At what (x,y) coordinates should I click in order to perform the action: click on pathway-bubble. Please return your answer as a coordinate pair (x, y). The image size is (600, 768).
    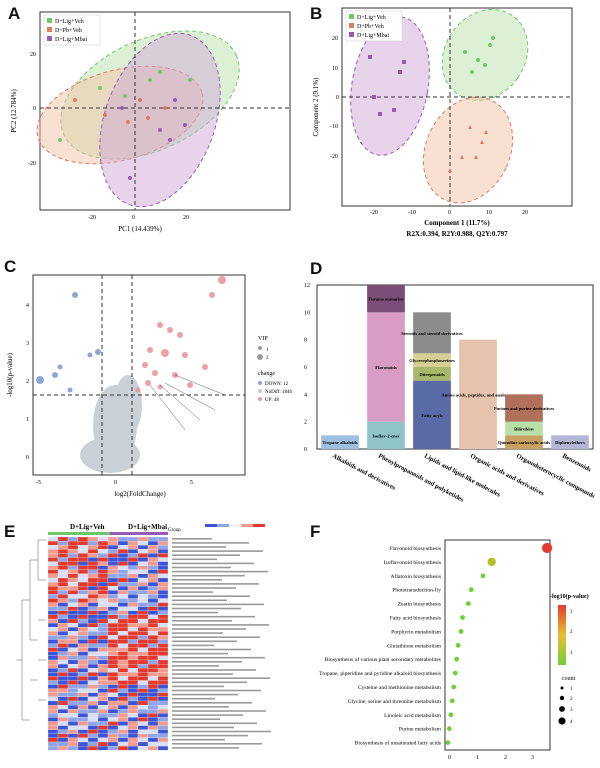
    Looking at the image, I should click on (461, 631).